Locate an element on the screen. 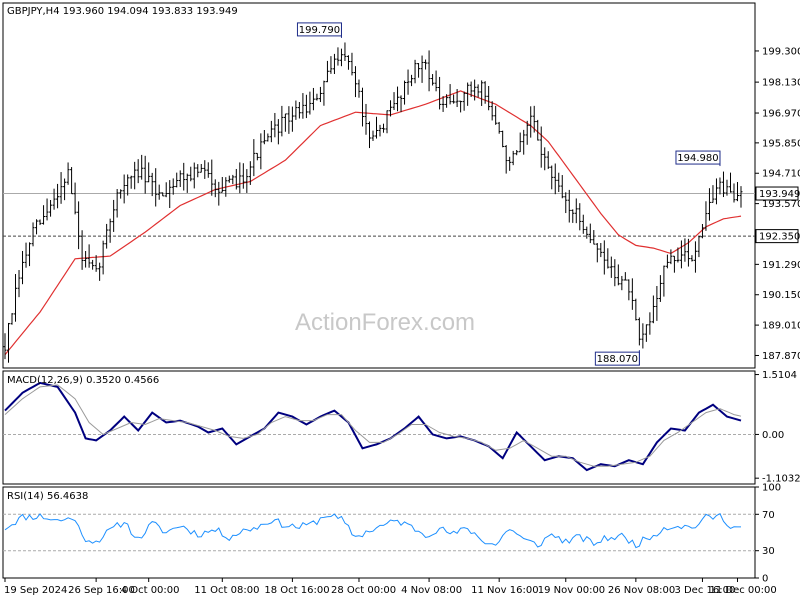 This screenshot has width=800, height=600. macd-axis-label: 1.5104 is located at coordinates (779, 375).